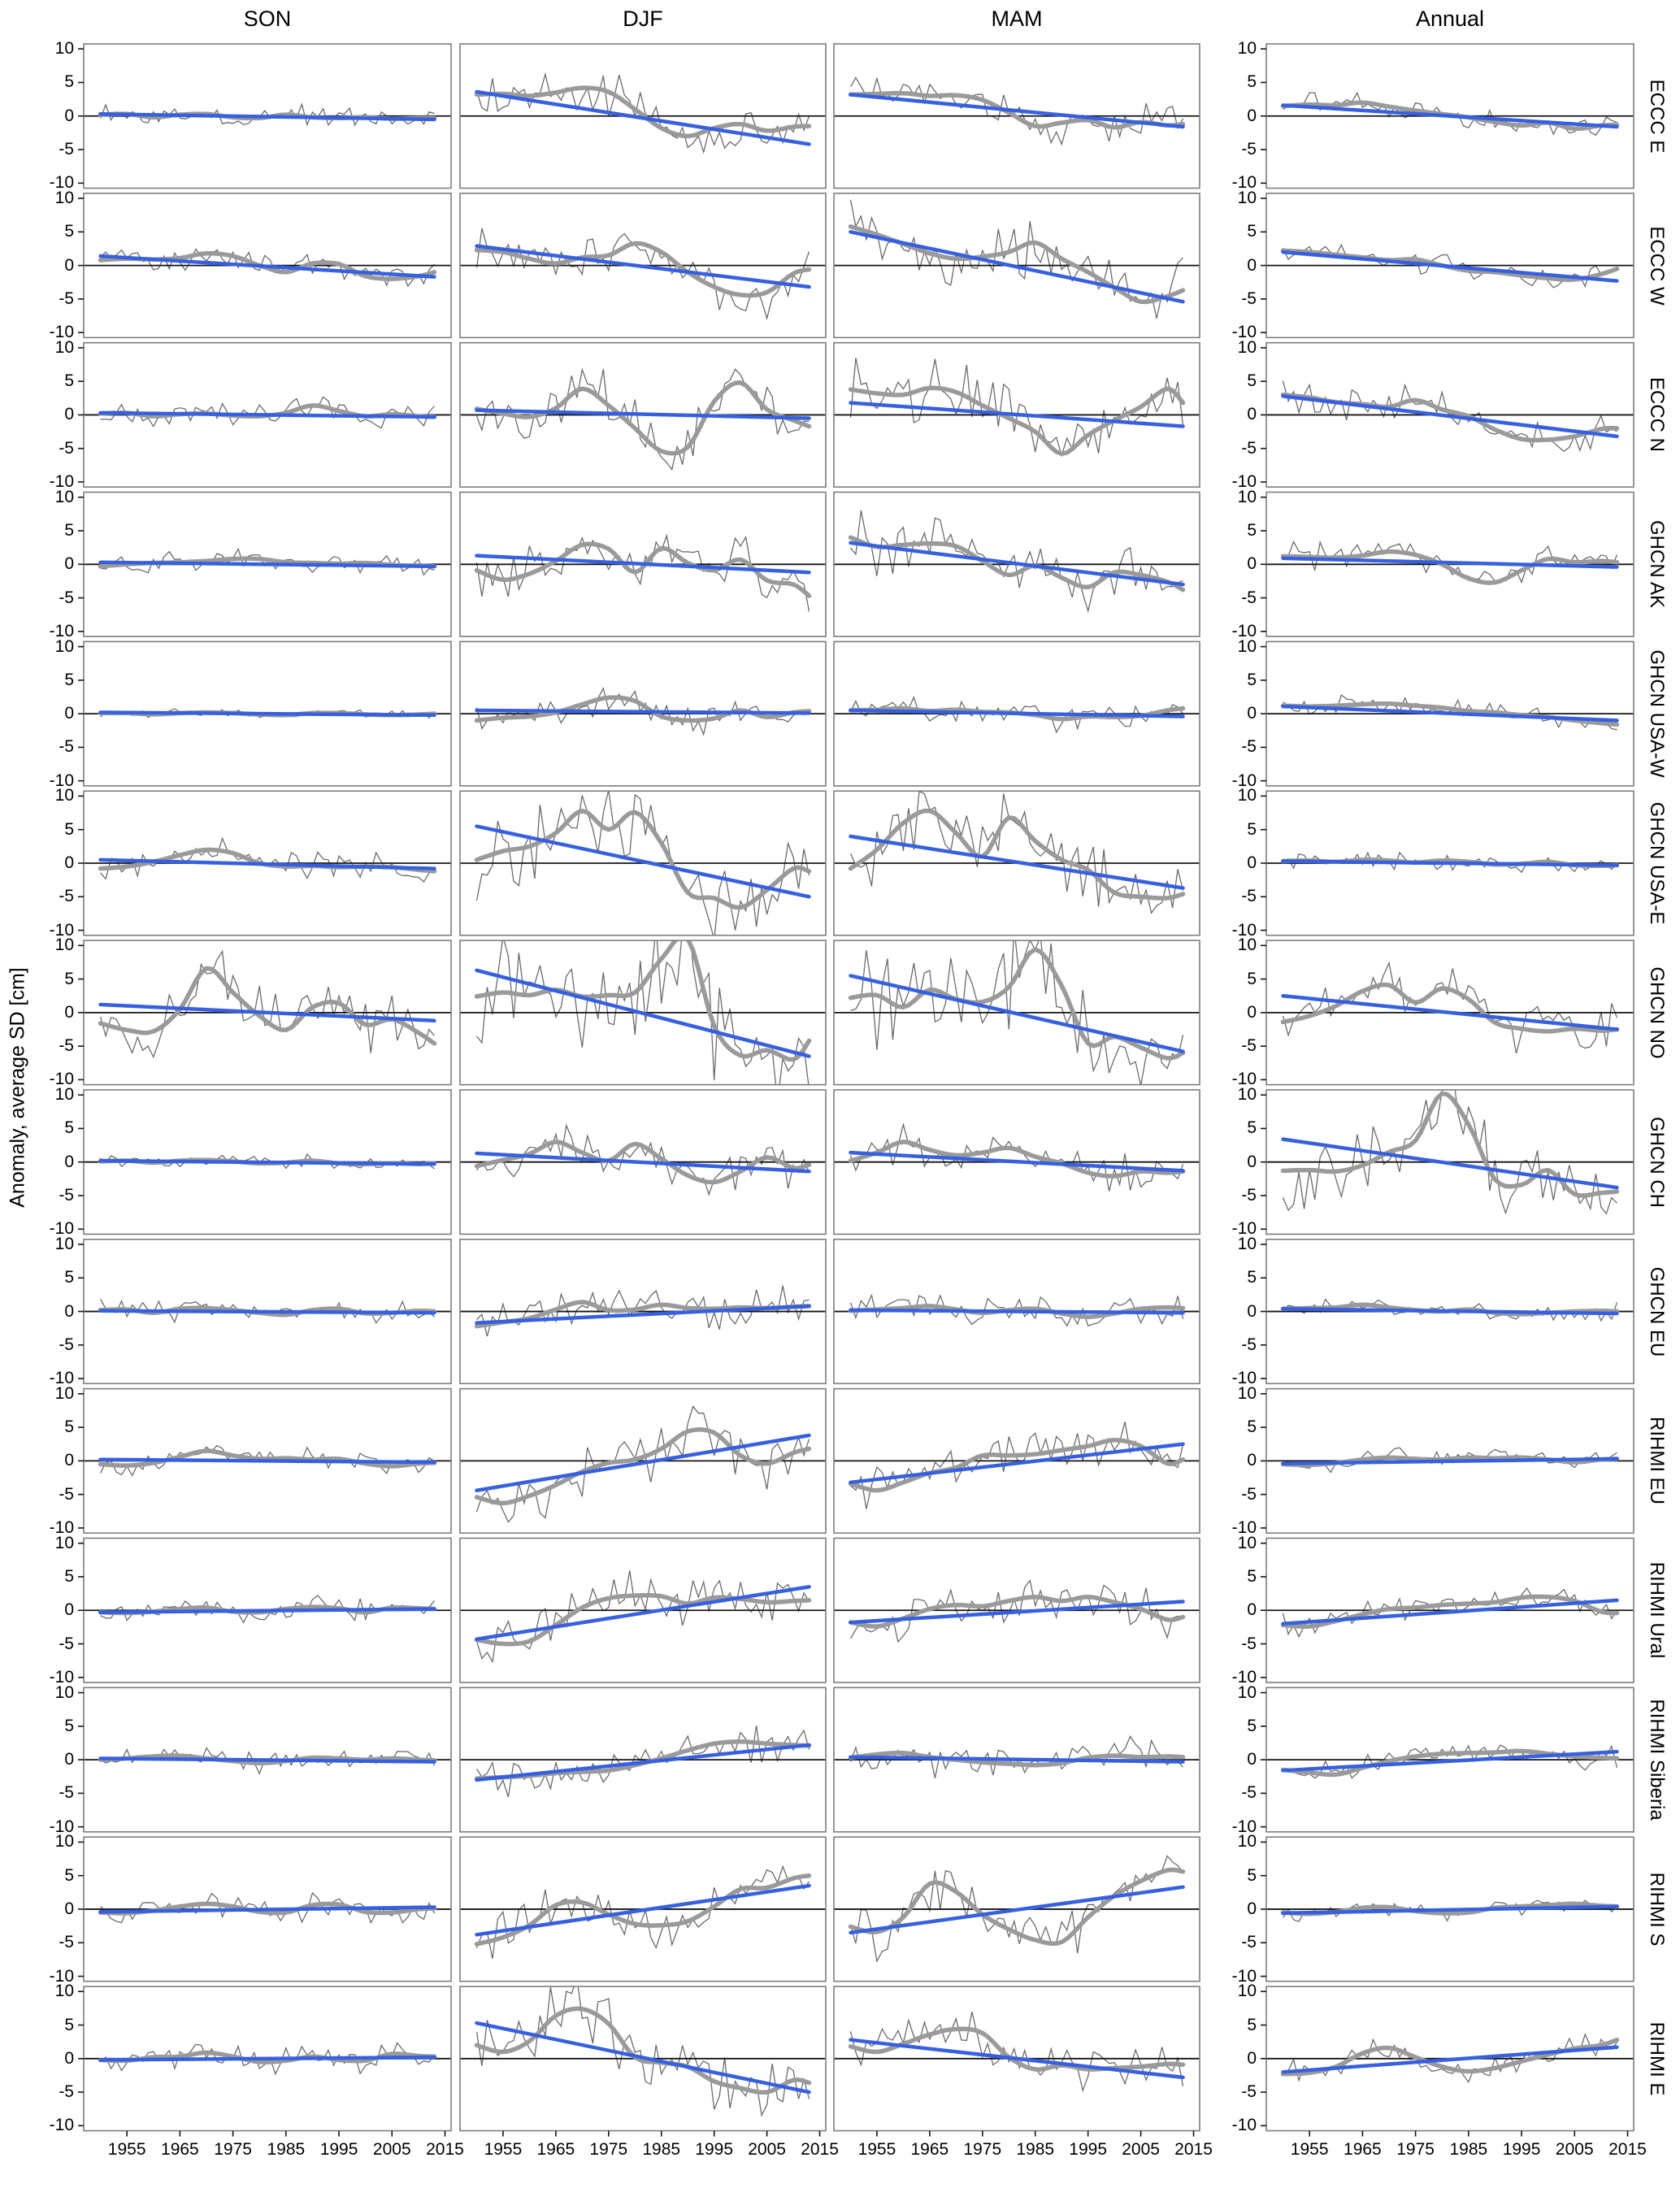  I want to click on panel-rihmi-ural-son, so click(267, 1609).